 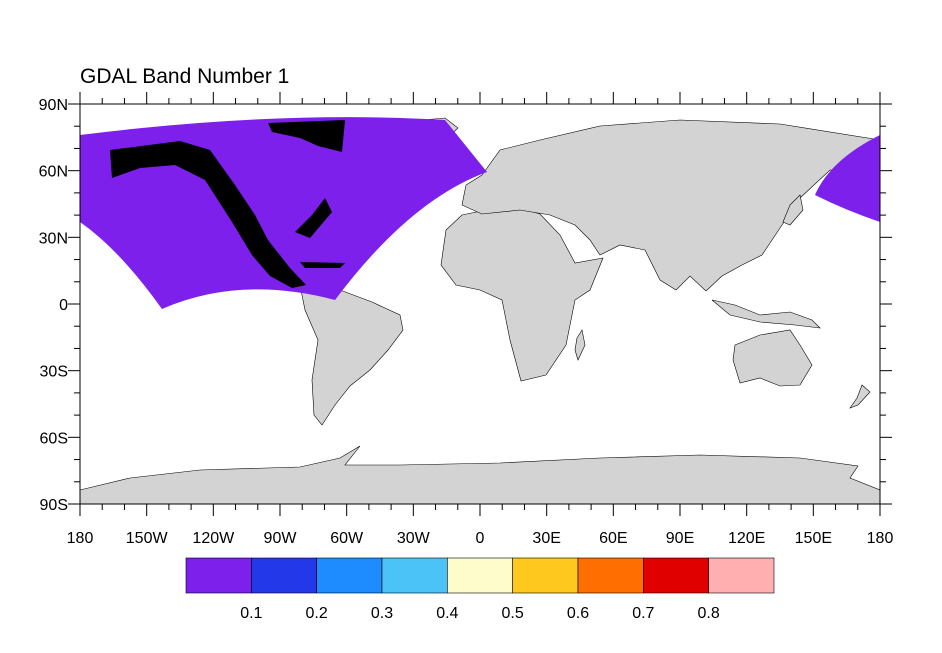 What do you see at coordinates (54, 372) in the screenshot?
I see `y-tick-label: 30S` at bounding box center [54, 372].